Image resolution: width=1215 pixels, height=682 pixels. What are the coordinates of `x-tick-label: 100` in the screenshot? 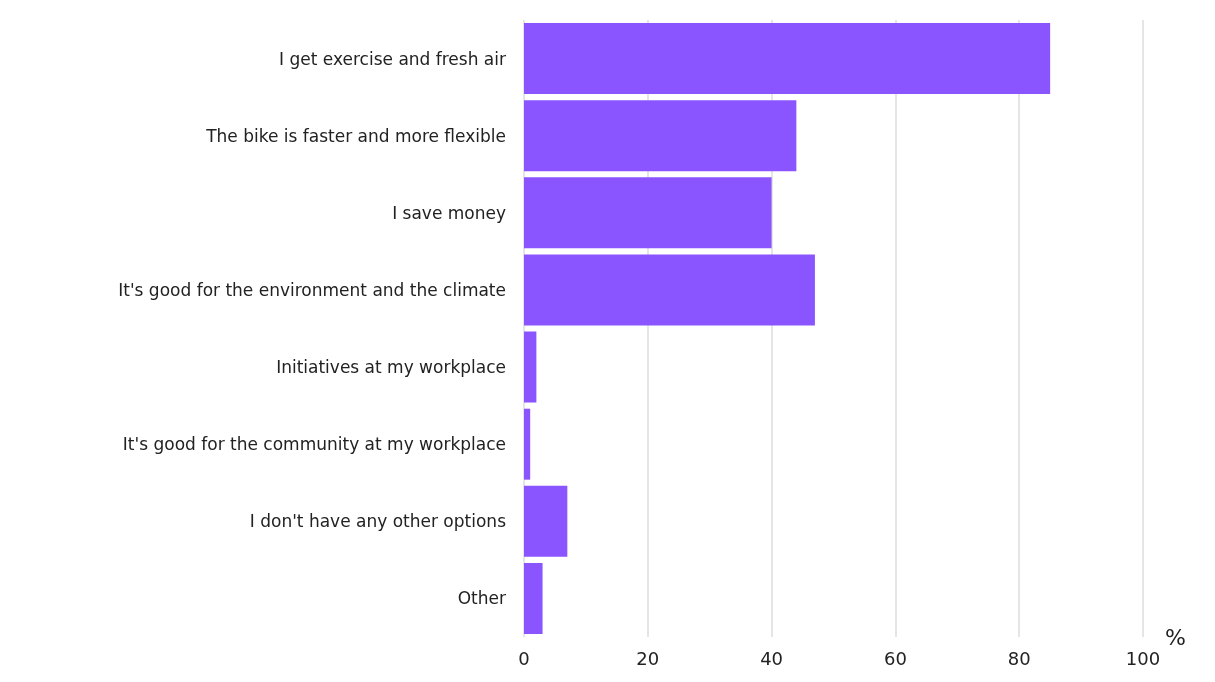 It's located at (1143, 658).